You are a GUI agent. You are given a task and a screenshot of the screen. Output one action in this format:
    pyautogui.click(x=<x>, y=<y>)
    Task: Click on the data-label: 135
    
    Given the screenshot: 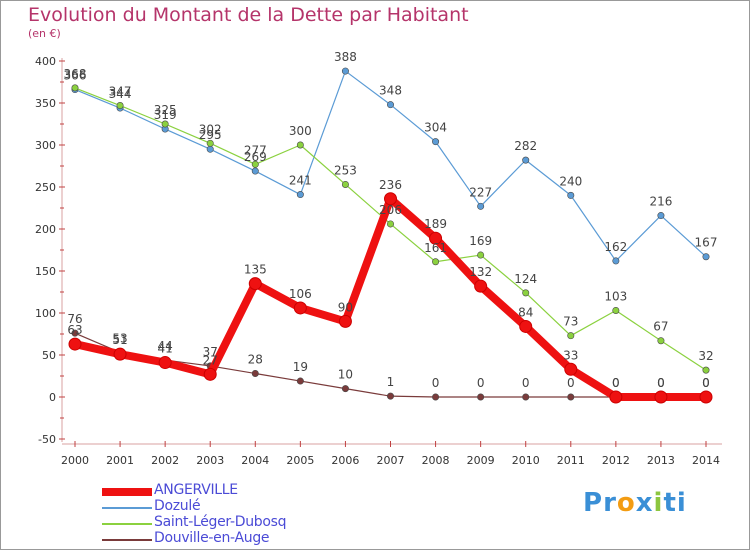 What is the action you would take?
    pyautogui.click(x=255, y=270)
    